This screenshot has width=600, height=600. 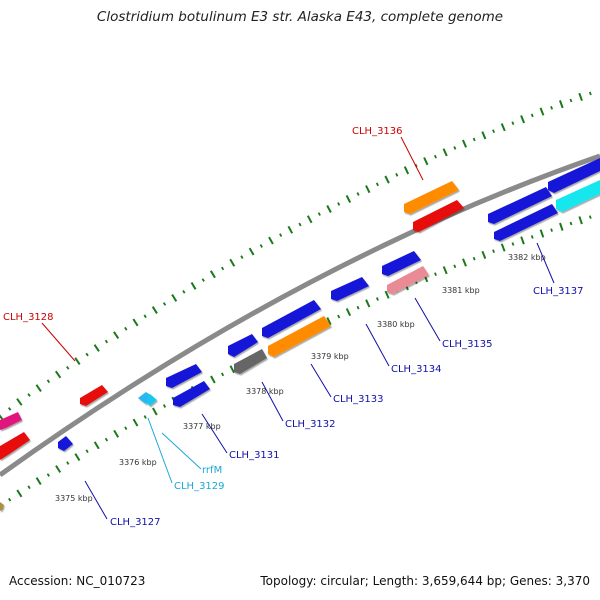 I want to click on feature-blue-3382b, so click(x=574, y=175).